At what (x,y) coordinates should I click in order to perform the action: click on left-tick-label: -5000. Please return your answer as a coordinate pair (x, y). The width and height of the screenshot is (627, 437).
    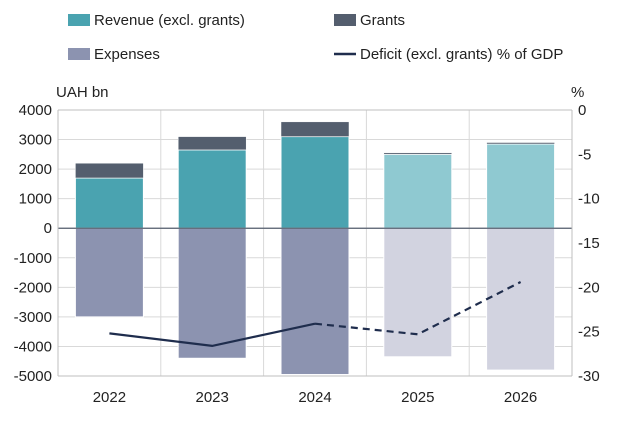
    Looking at the image, I should click on (33, 376).